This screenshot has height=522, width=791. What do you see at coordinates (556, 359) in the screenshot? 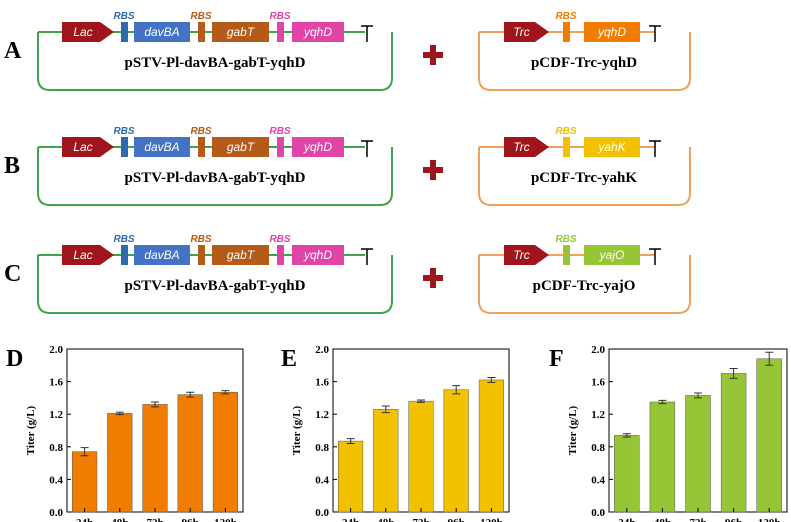
I see `panel-label-f: F` at bounding box center [556, 359].